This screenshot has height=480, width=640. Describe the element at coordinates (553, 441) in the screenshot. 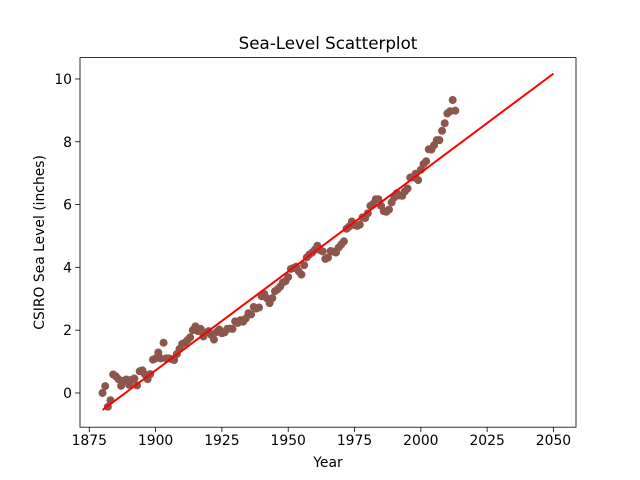

I see `x-tick-label: 2050` at that location.